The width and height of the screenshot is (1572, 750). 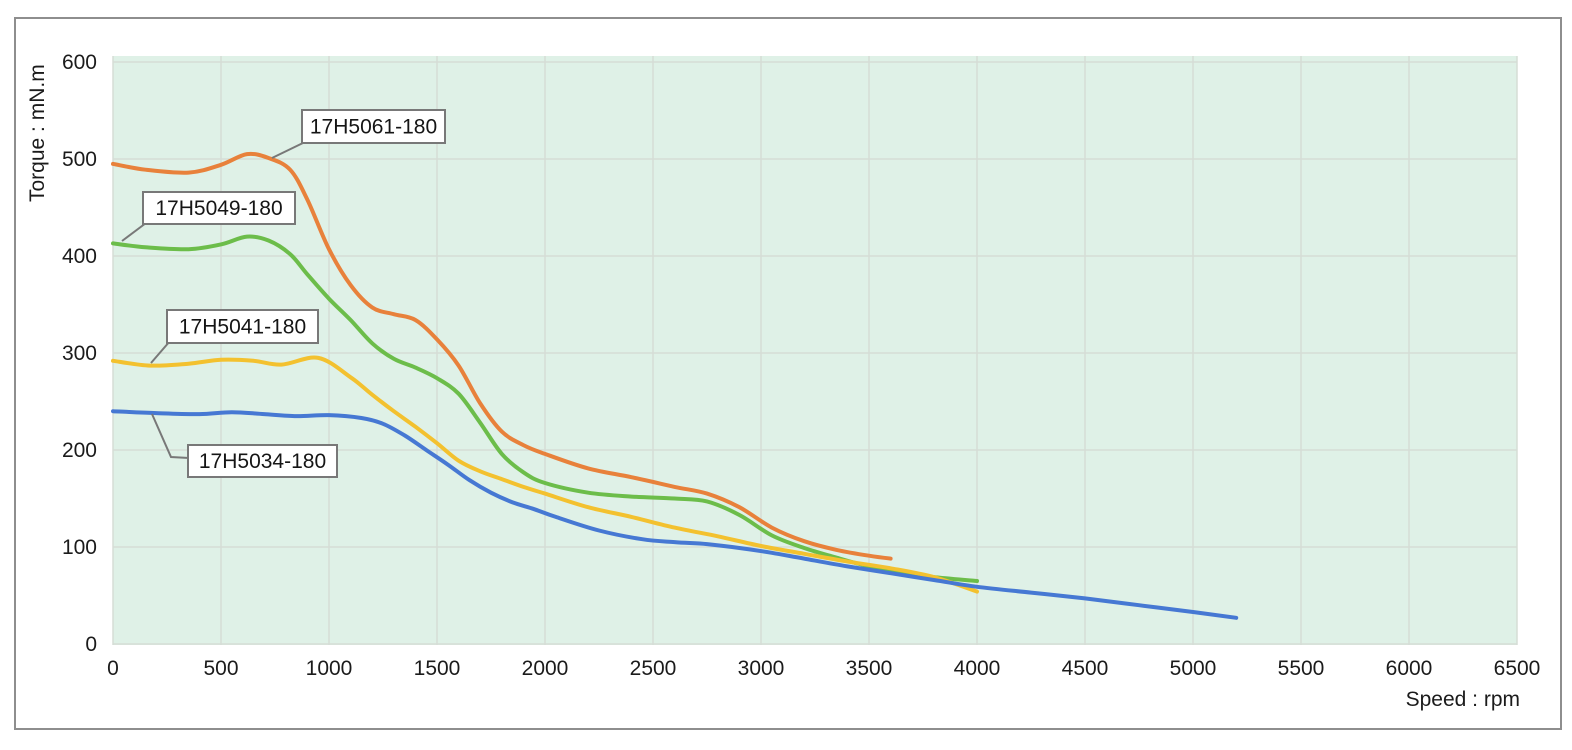 I want to click on callout-label-text: 17H5034-180, so click(x=262, y=461).